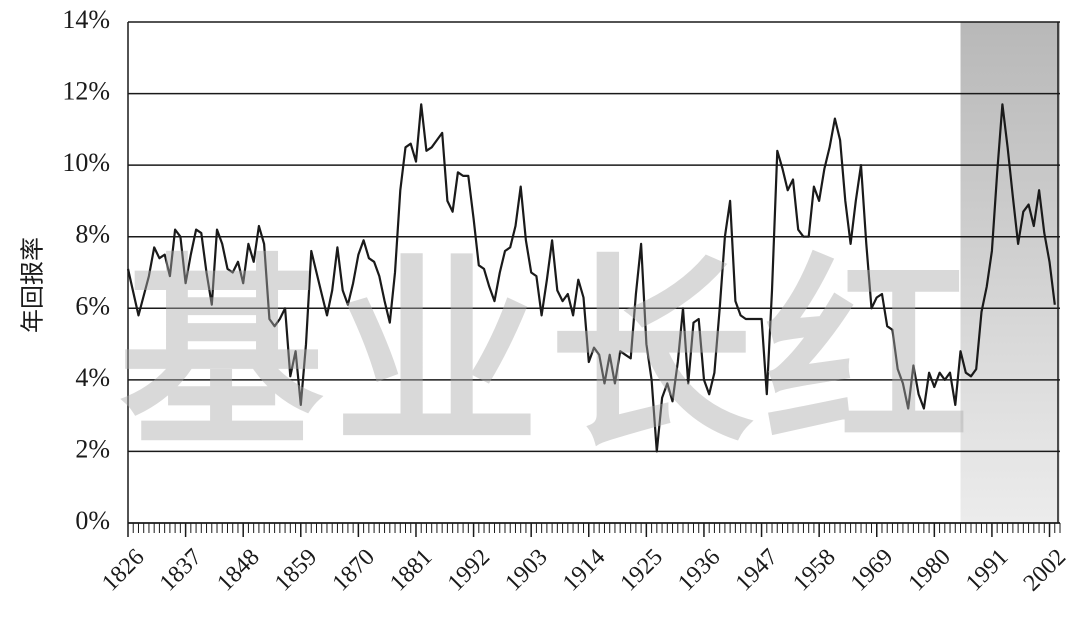 The width and height of the screenshot is (1080, 623). I want to click on y-tick-label: 14%, so click(86, 19).